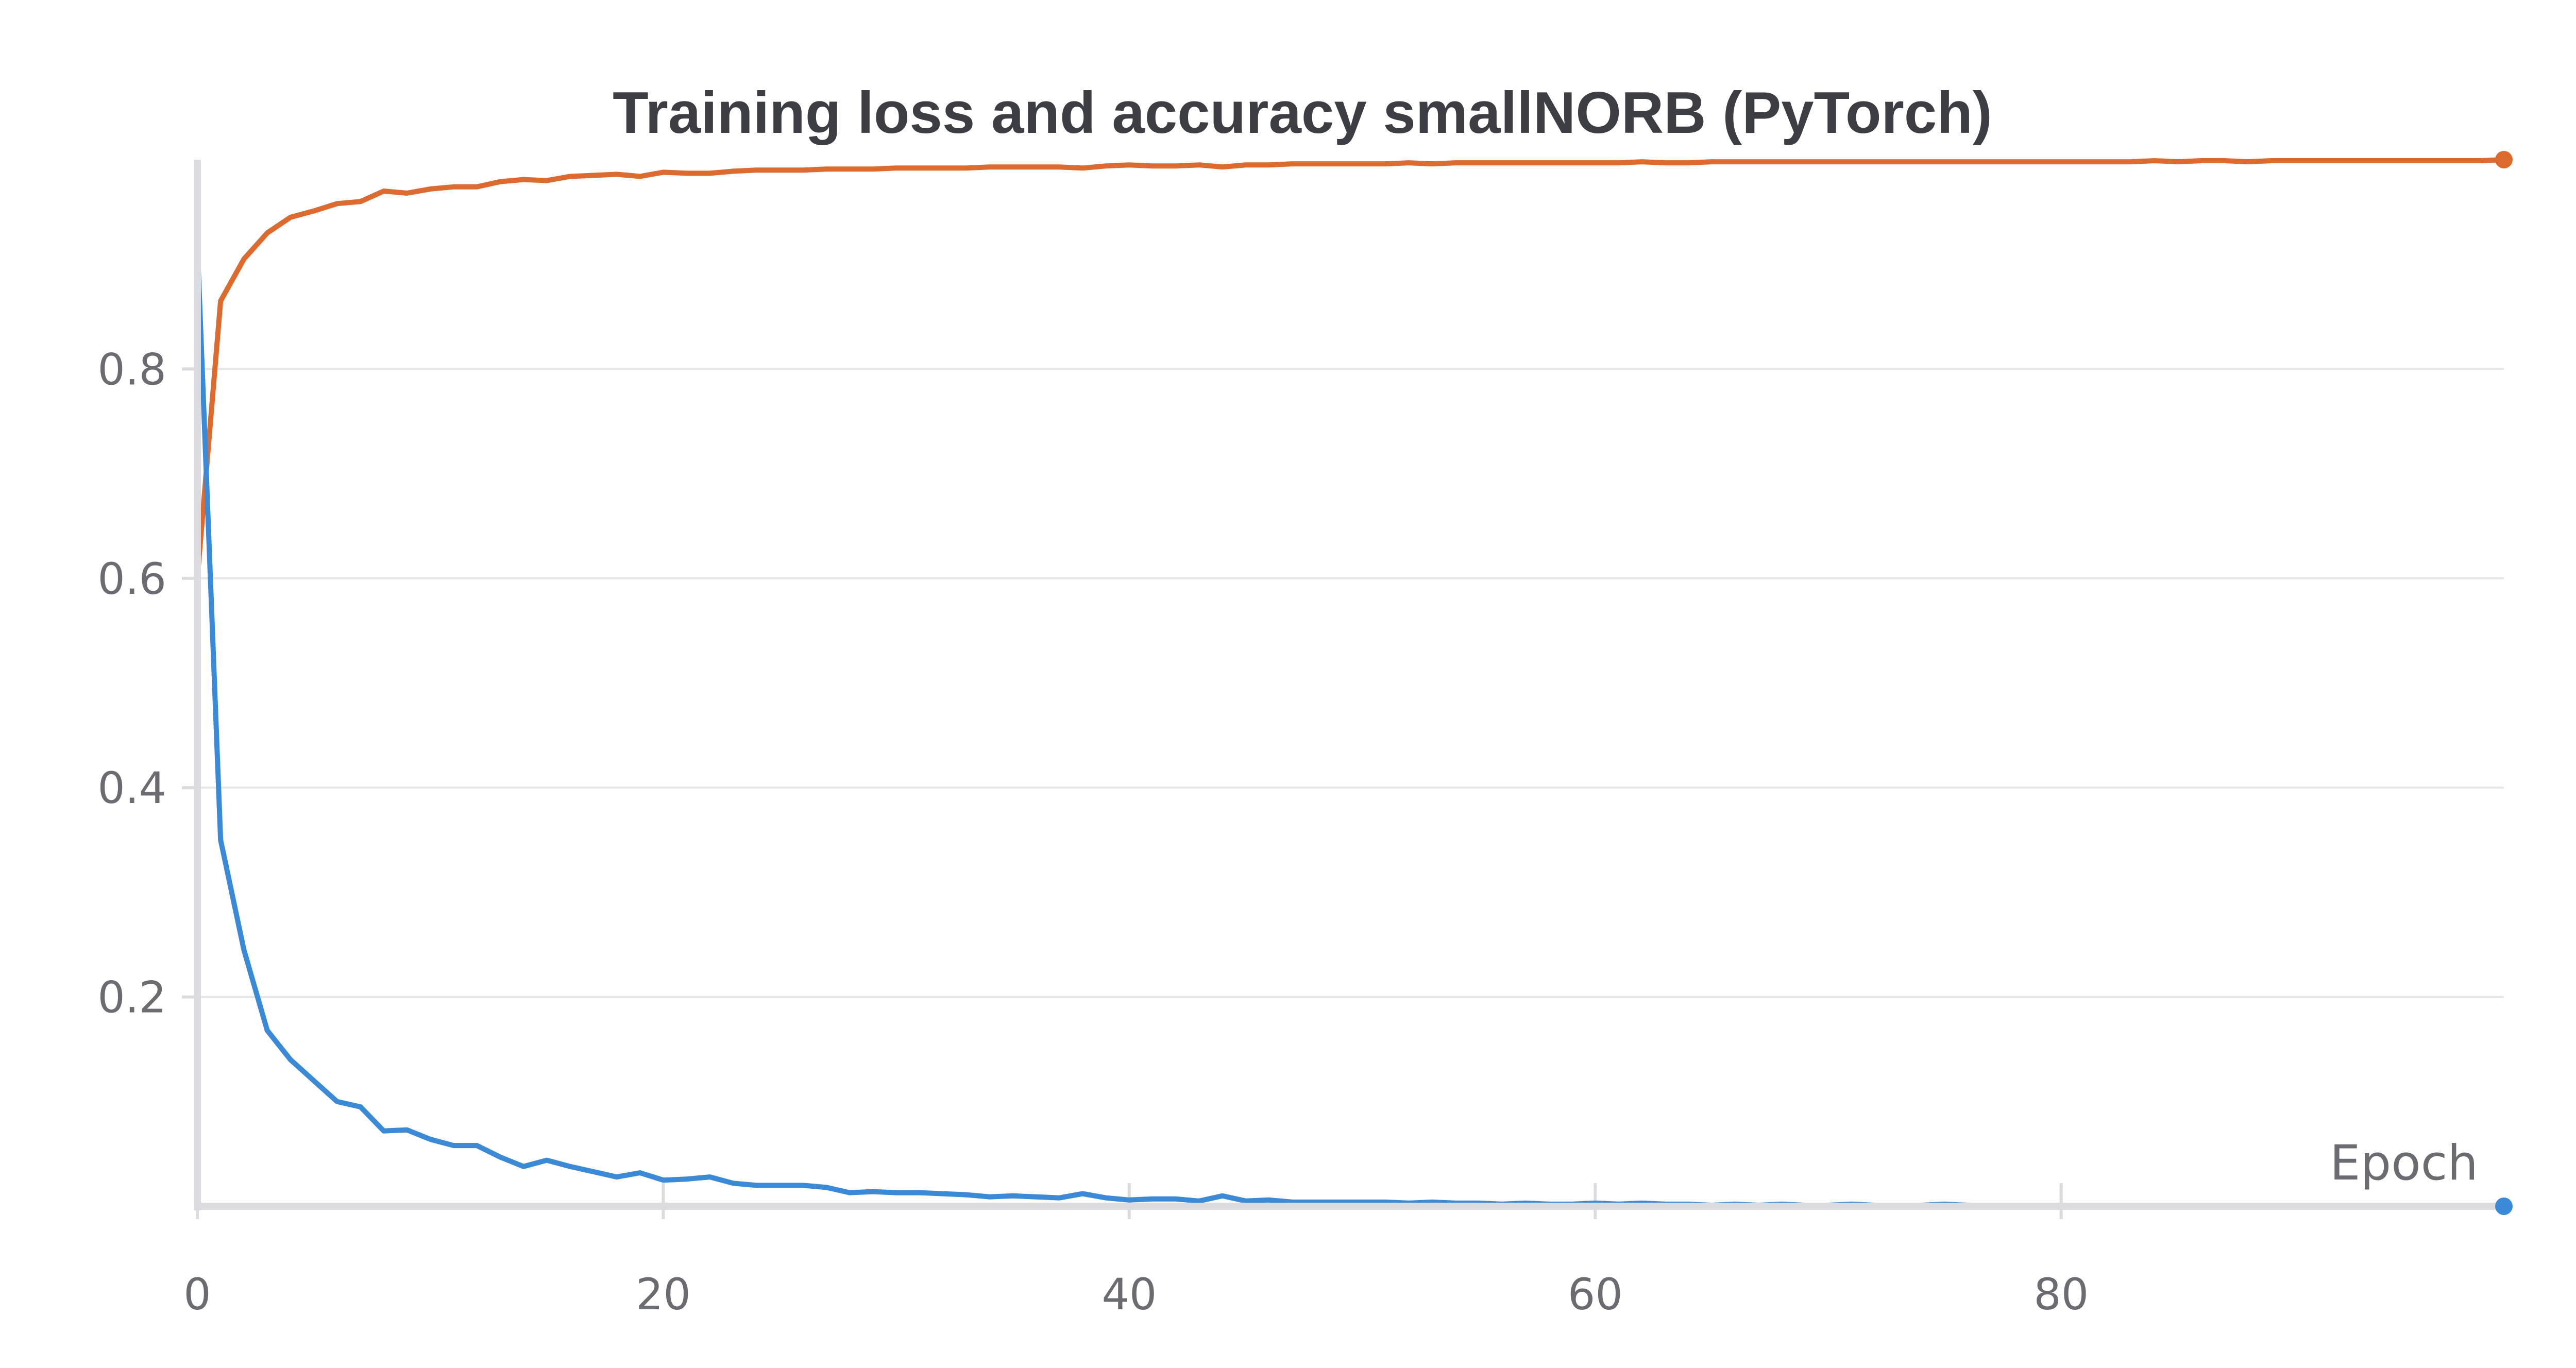 The height and width of the screenshot is (1368, 2576). What do you see at coordinates (663, 1294) in the screenshot?
I see `x-tick-label: 20` at bounding box center [663, 1294].